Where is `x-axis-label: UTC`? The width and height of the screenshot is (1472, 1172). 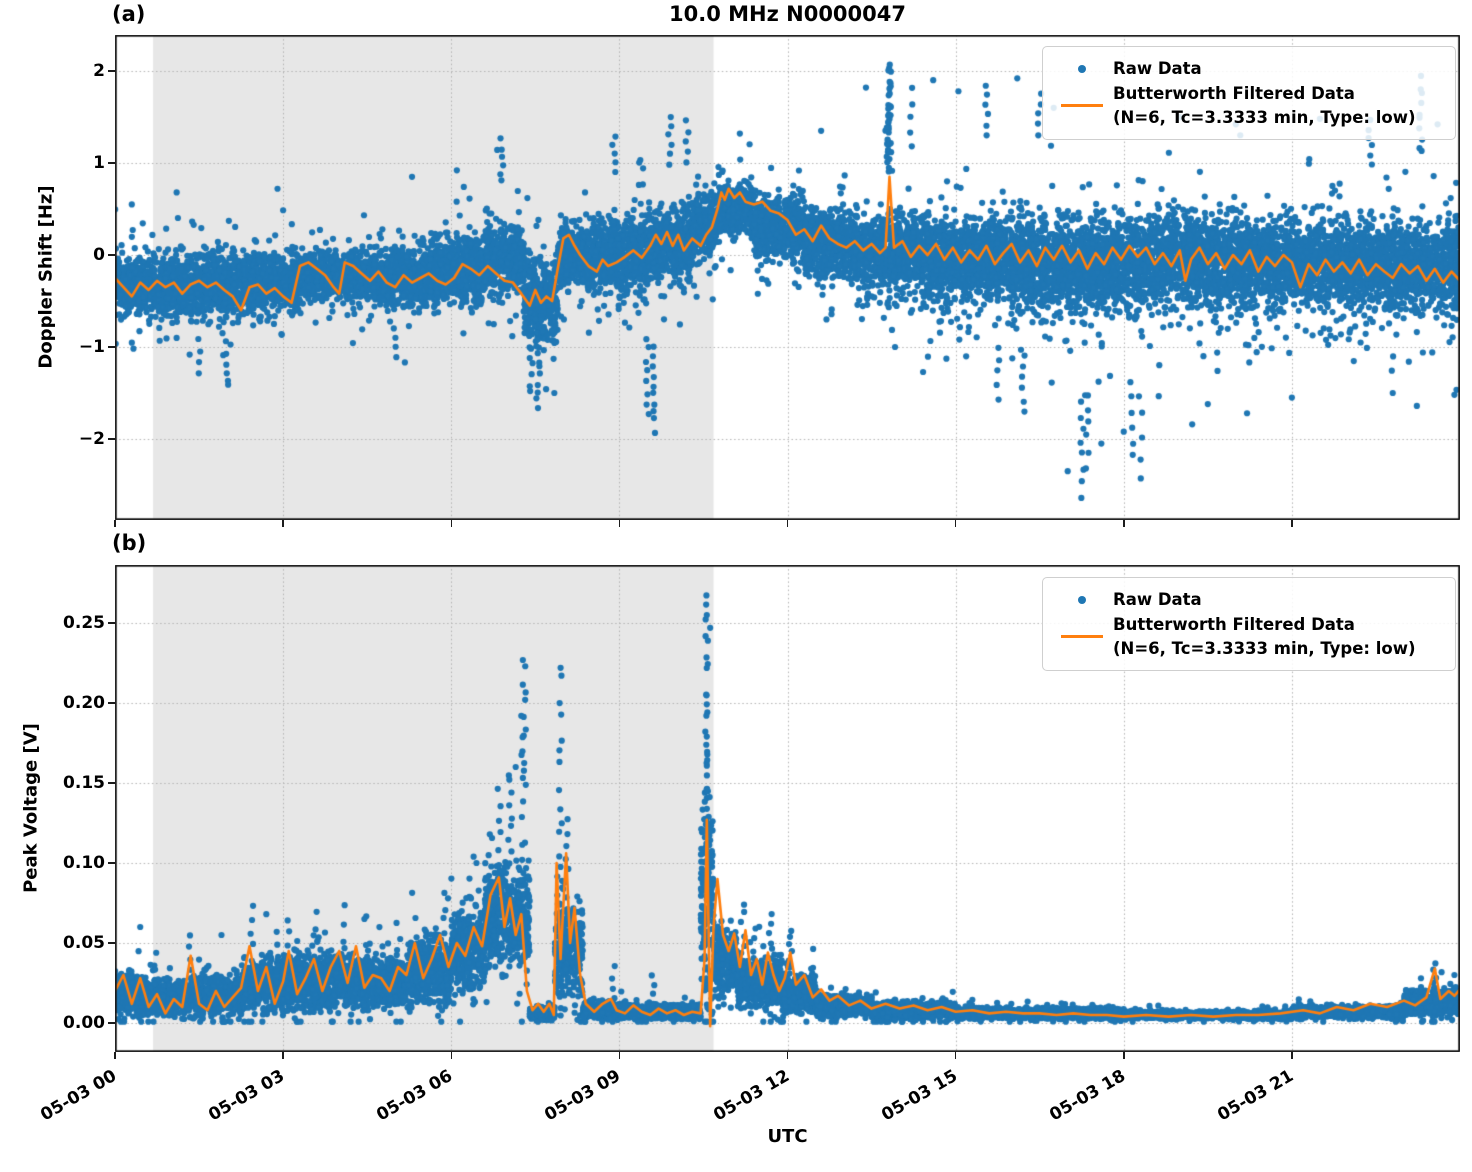 x-axis-label: UTC is located at coordinates (787, 1136).